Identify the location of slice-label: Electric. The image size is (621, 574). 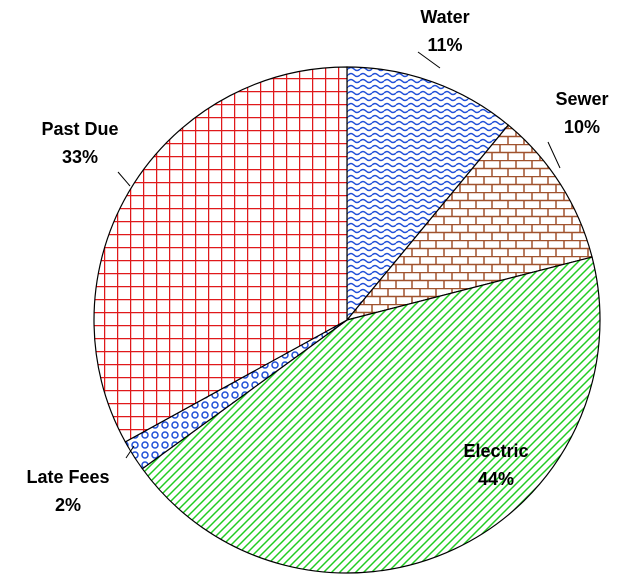
(495, 451).